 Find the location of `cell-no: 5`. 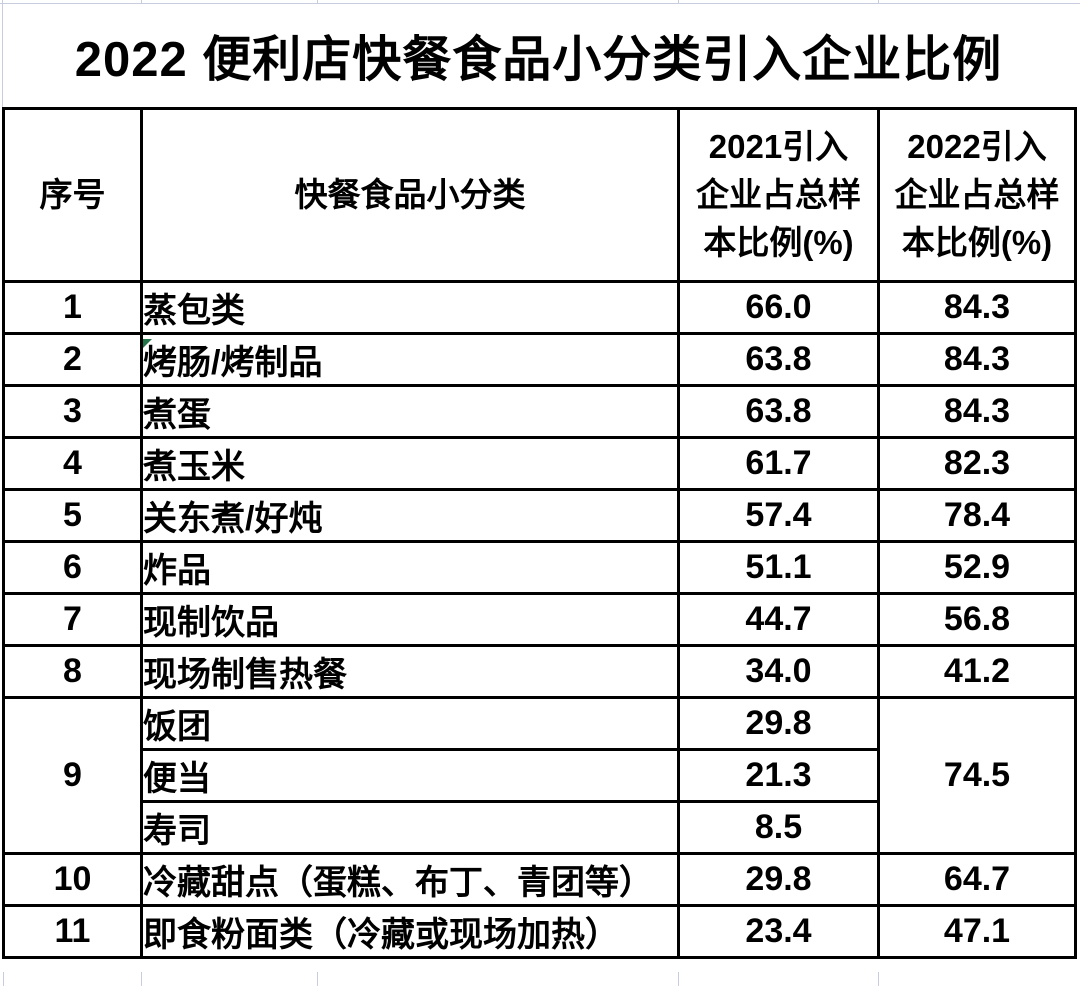

cell-no: 5 is located at coordinates (72, 515).